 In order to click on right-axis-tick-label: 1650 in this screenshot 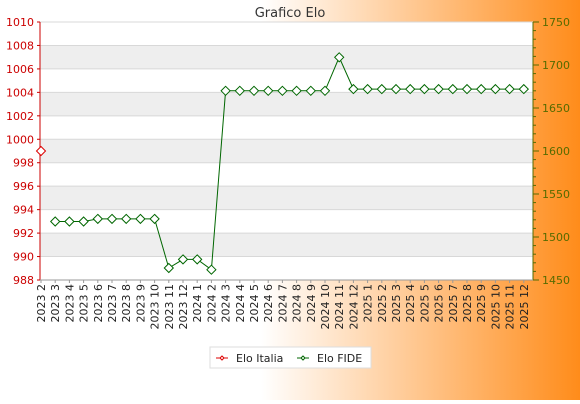, I will do `click(556, 108)`.